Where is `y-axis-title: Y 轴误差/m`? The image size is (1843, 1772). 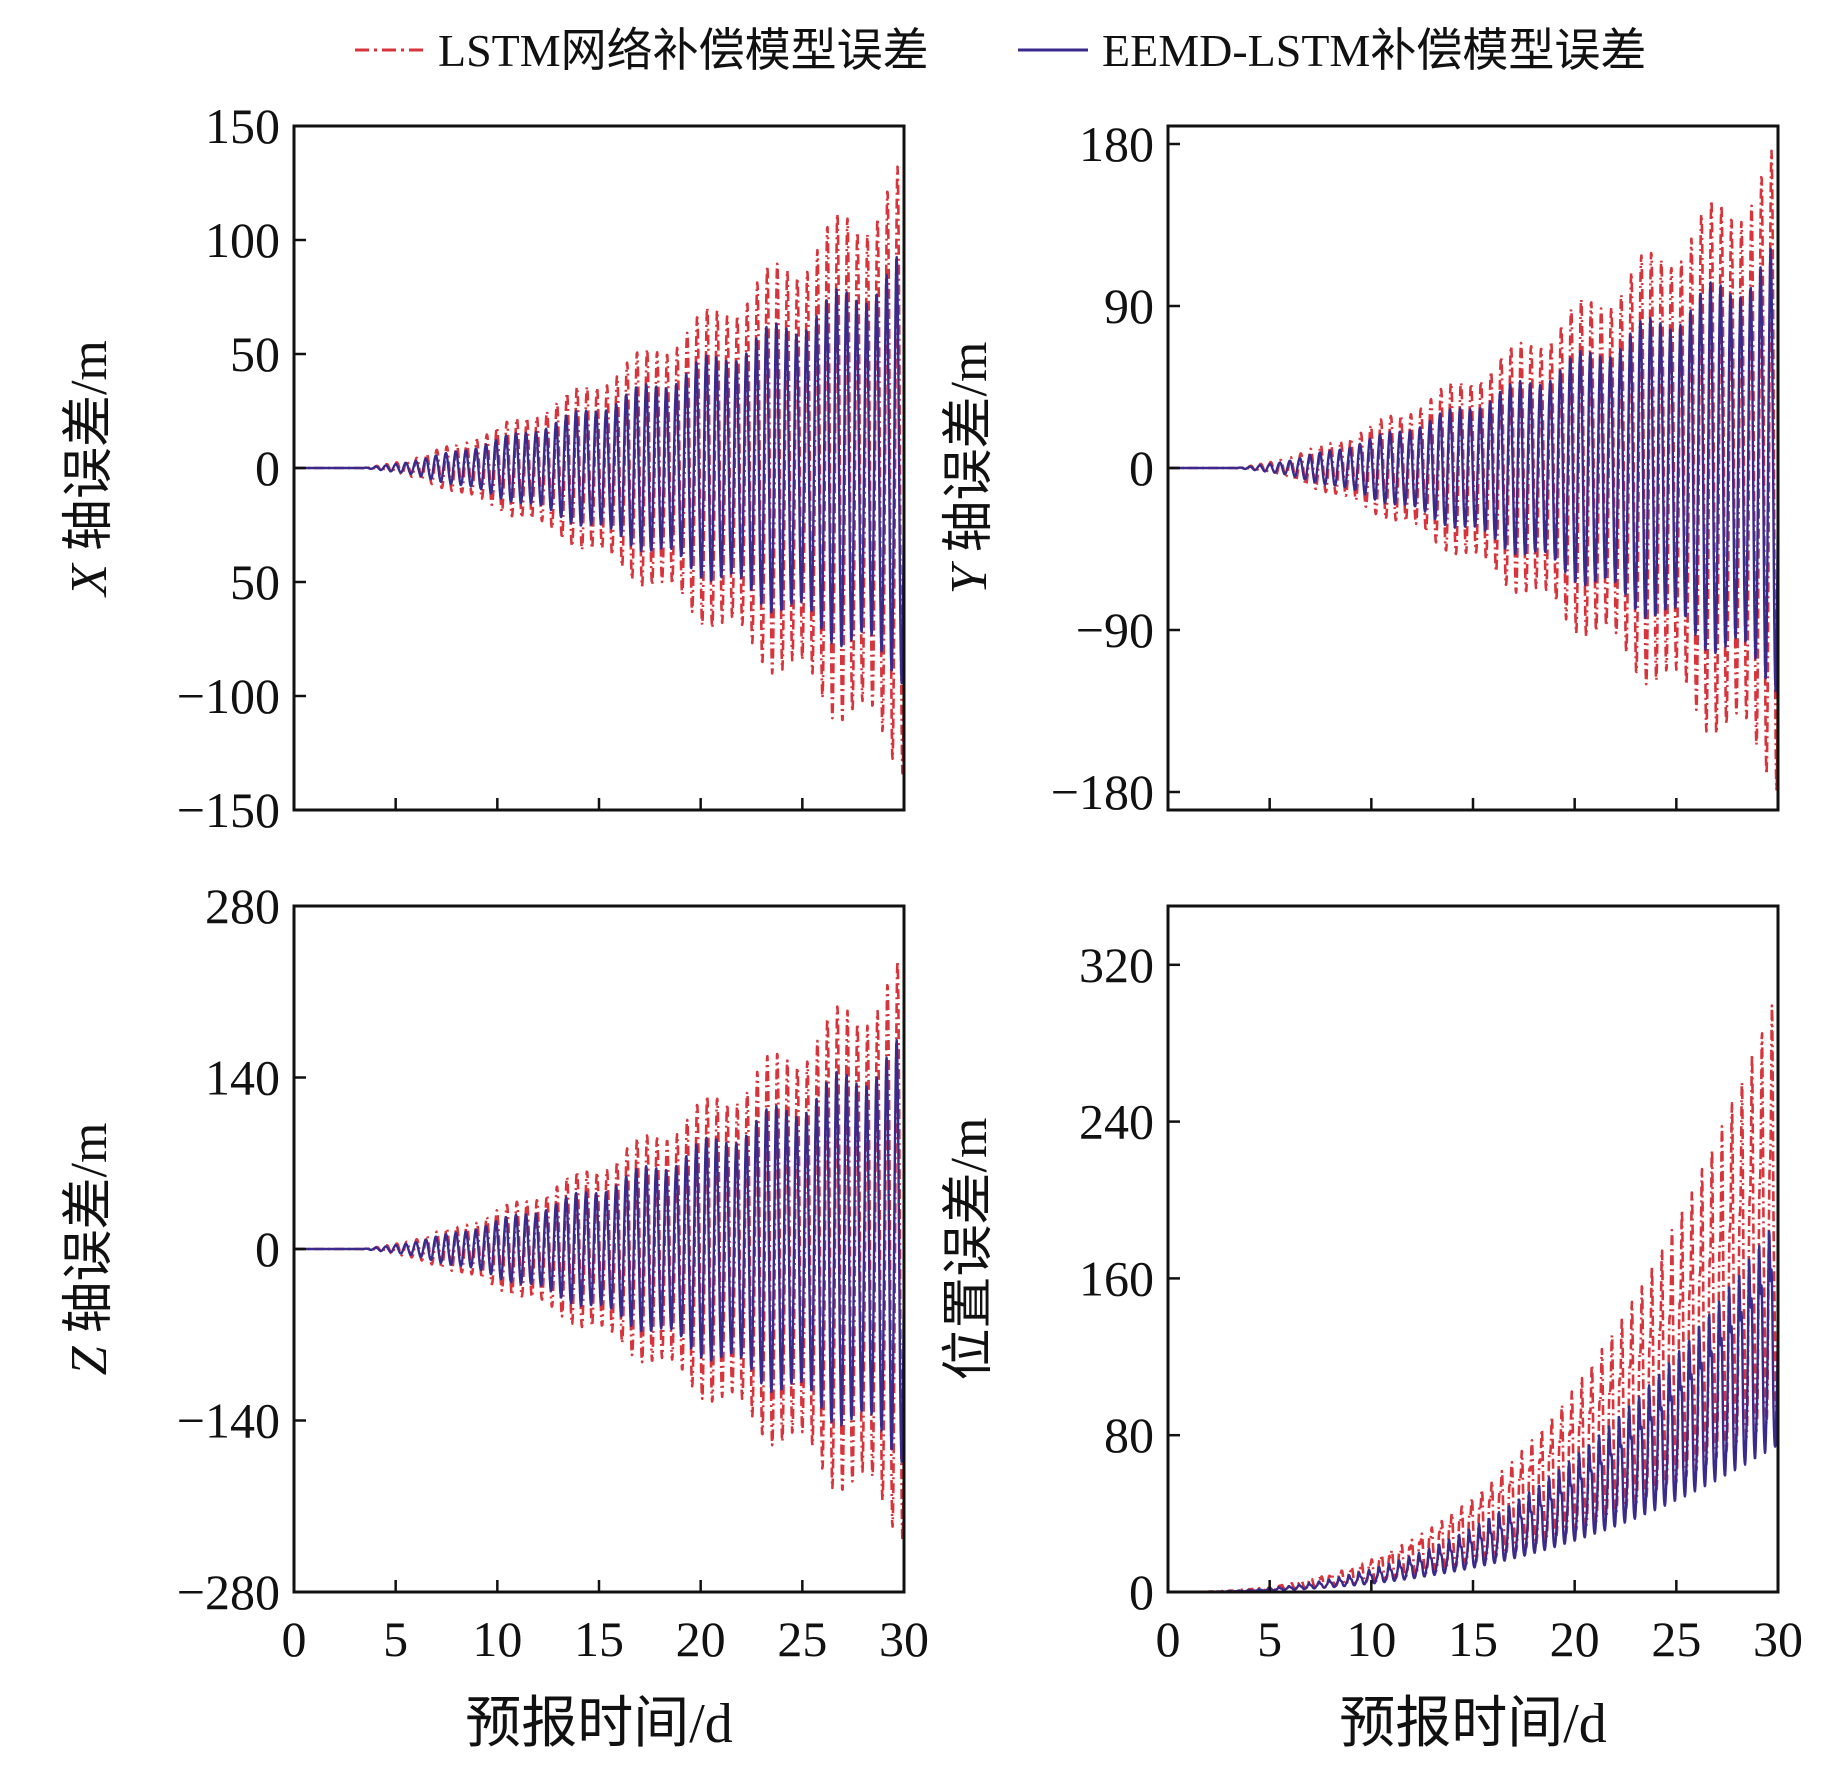
y-axis-title: Y 轴误差/m is located at coordinates (969, 468).